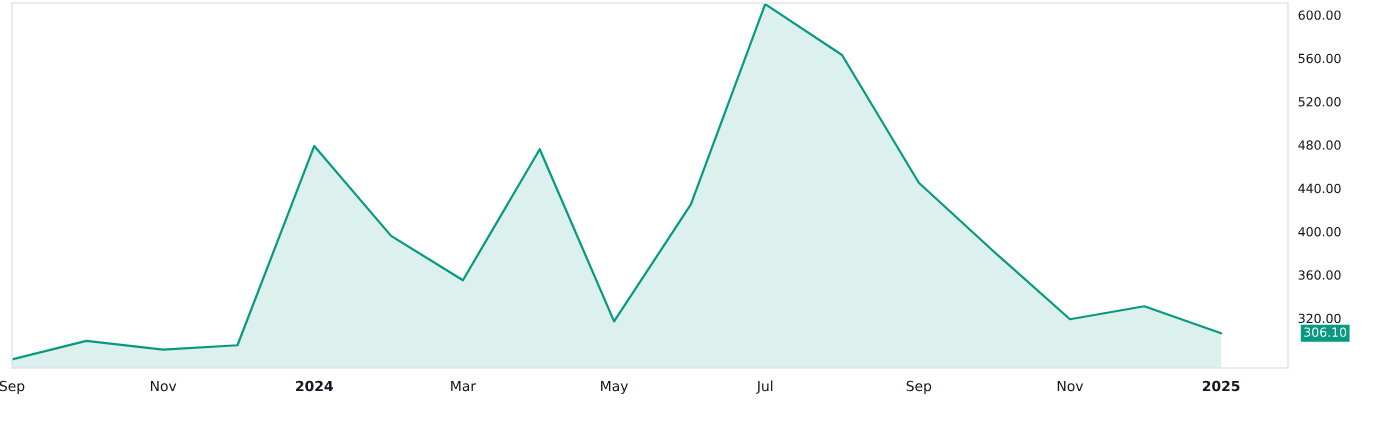 The width and height of the screenshot is (1392, 445). I want to click on x-tick-label: Jul, so click(764, 387).